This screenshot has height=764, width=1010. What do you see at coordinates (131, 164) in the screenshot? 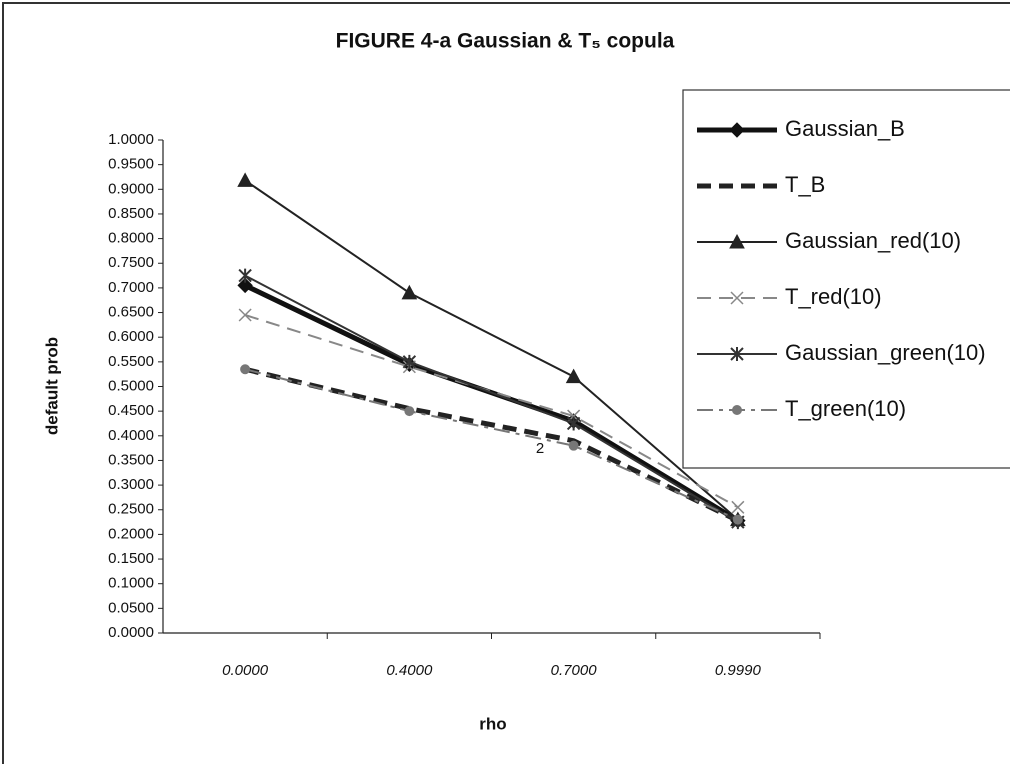
I see `y-tick-label: 0.9500` at bounding box center [131, 164].